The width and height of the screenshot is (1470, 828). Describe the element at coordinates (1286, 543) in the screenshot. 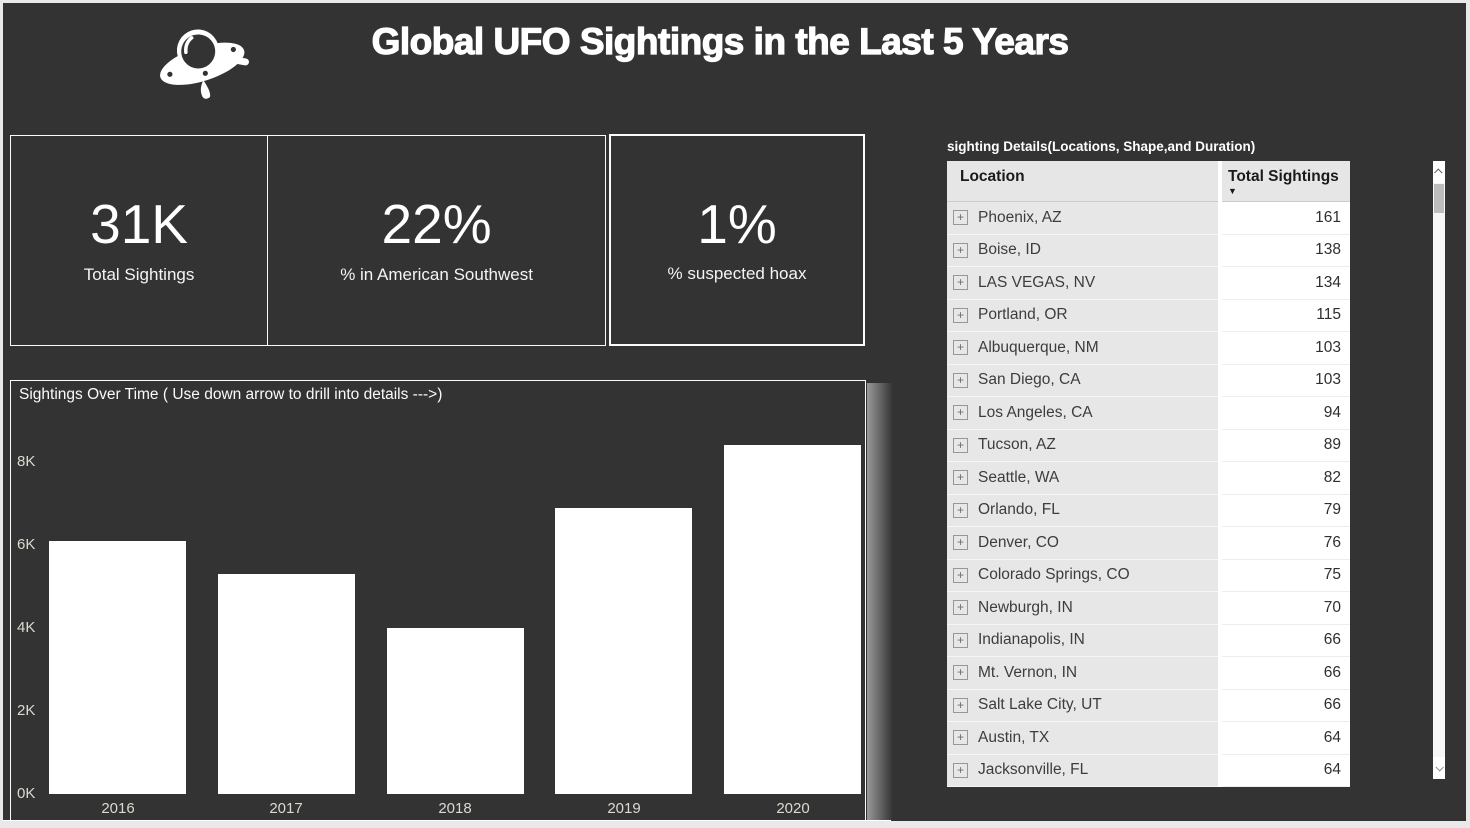

I see `total-sightings-cell: 76` at that location.